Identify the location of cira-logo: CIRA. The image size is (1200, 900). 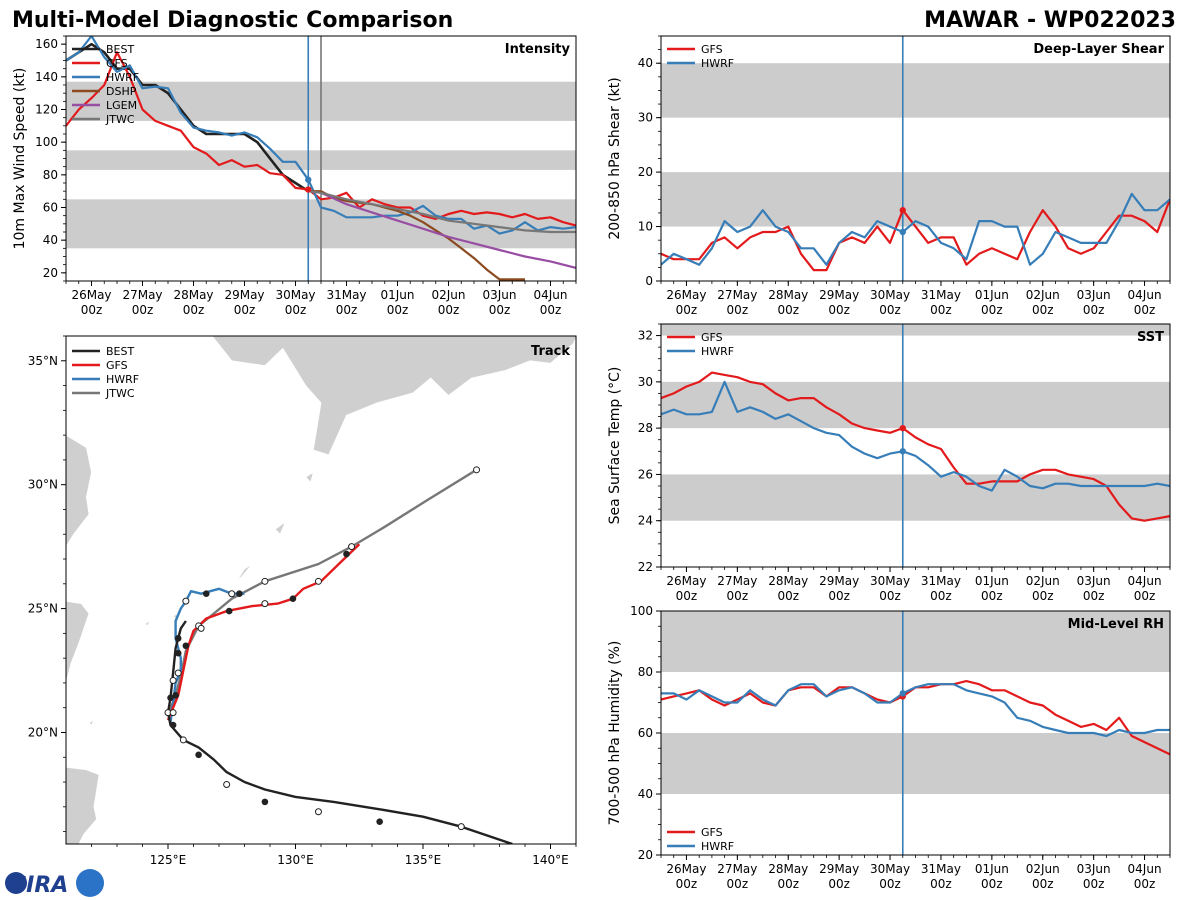
(54, 883).